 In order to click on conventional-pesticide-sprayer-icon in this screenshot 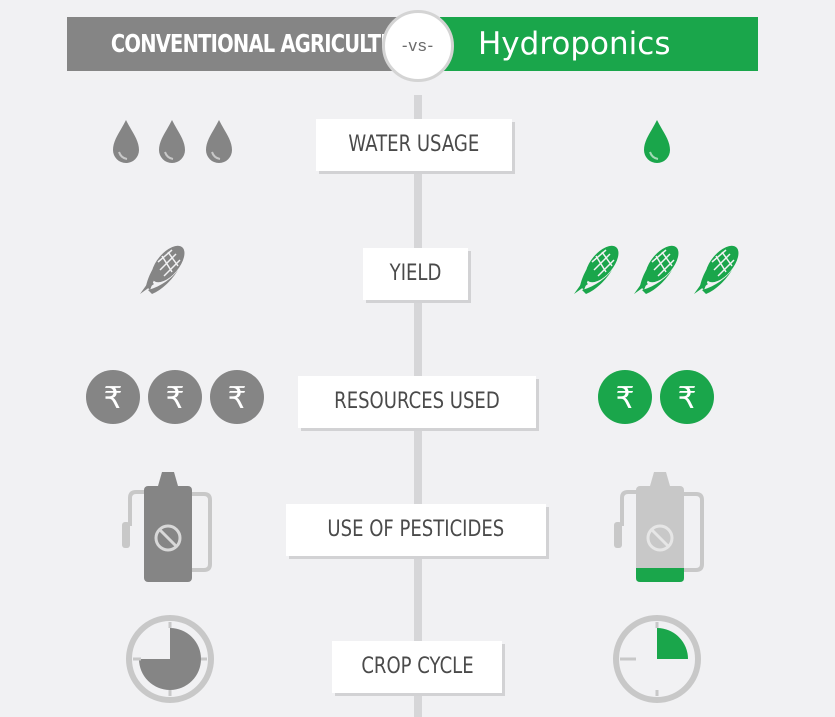, I will do `click(167, 527)`.